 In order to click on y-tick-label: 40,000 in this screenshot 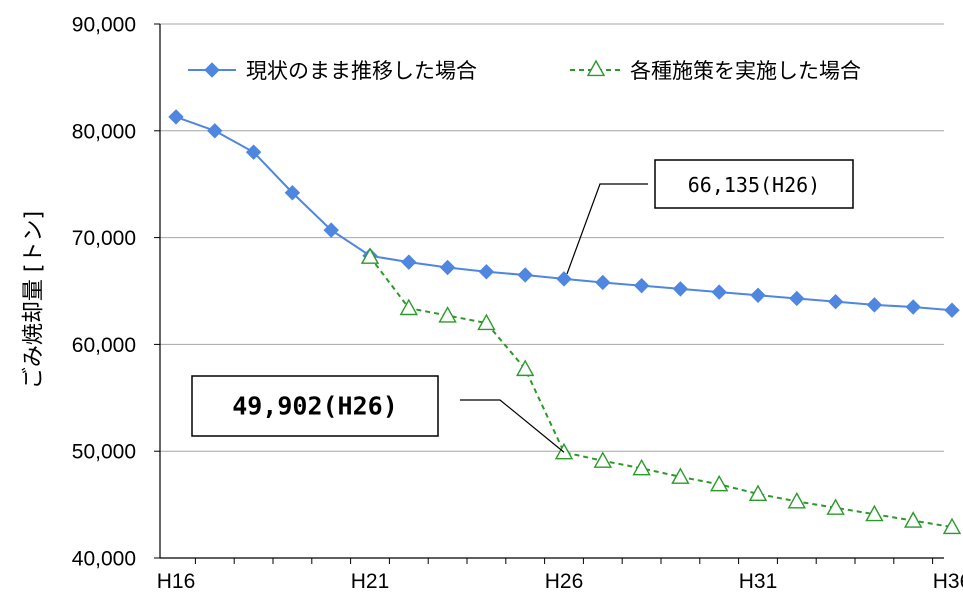, I will do `click(104, 559)`.